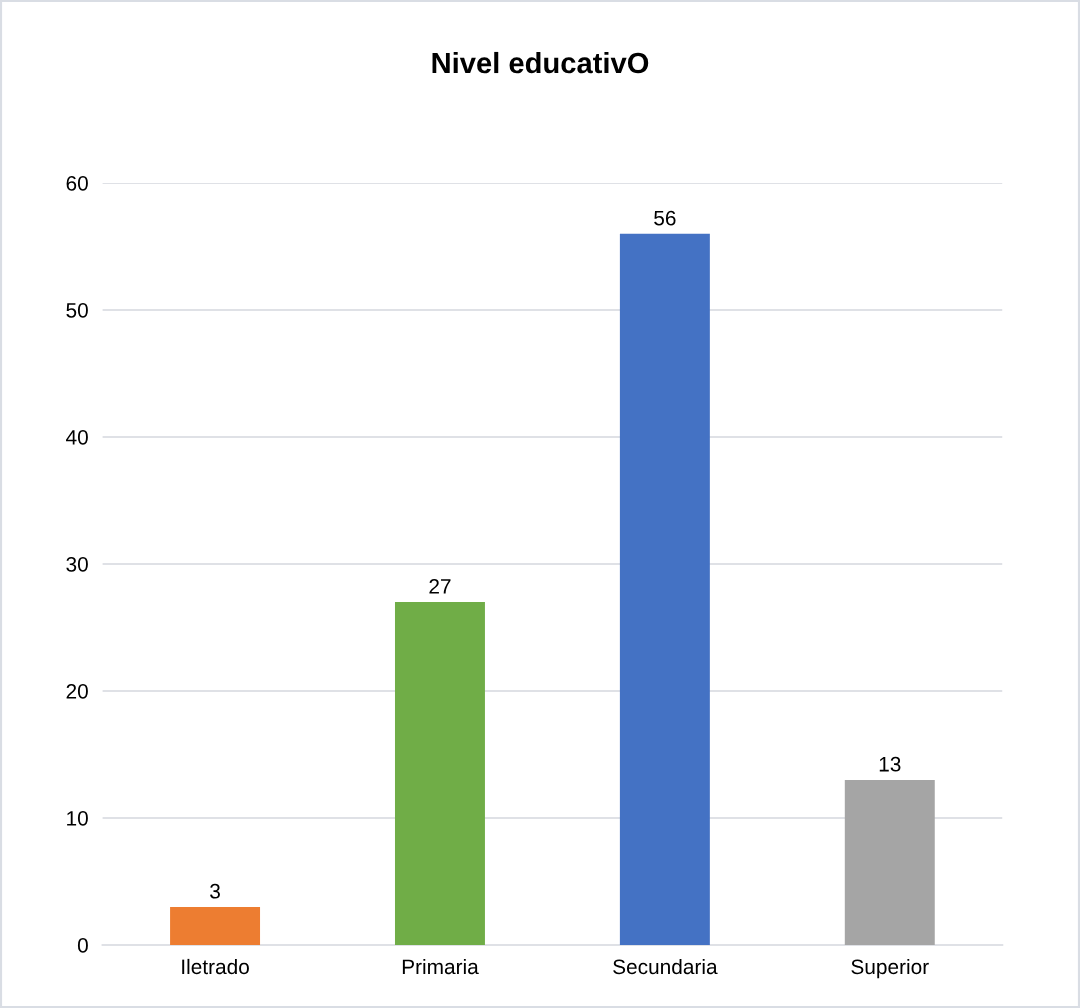  What do you see at coordinates (665, 966) in the screenshot?
I see `x-tick-label: Secundaria` at bounding box center [665, 966].